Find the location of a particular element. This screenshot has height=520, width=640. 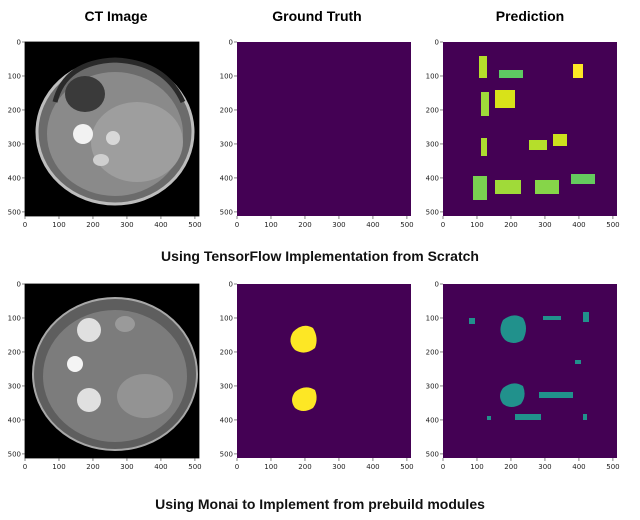

panel-prediction-row2: 0 100 200 300 400 500 0 100 200 300 400 500 is located at coordinates (524, 374).